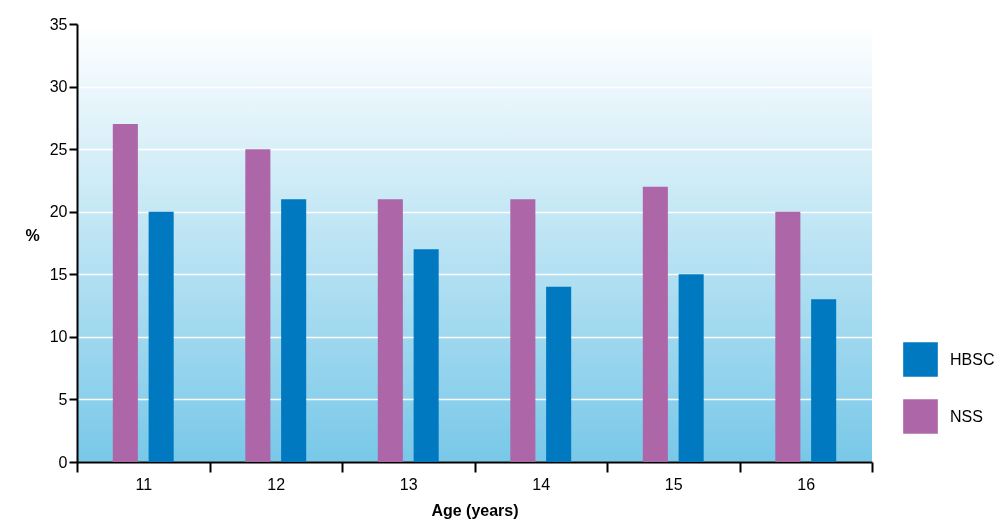 This screenshot has width=1007, height=524. I want to click on y-tick-label: 15, so click(58, 274).